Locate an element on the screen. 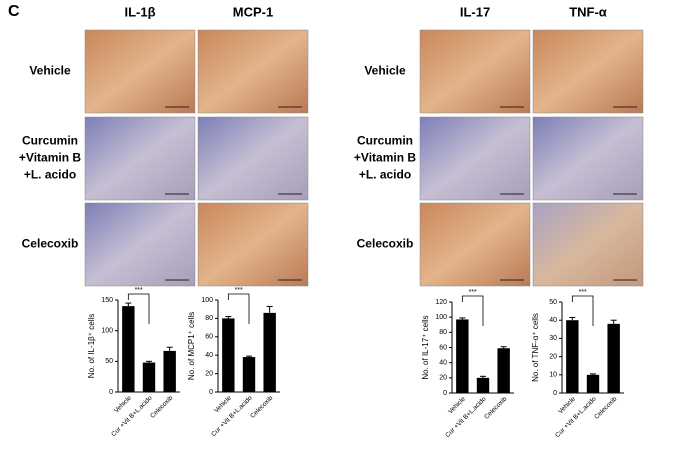  column-header: IL-17 is located at coordinates (475, 11).